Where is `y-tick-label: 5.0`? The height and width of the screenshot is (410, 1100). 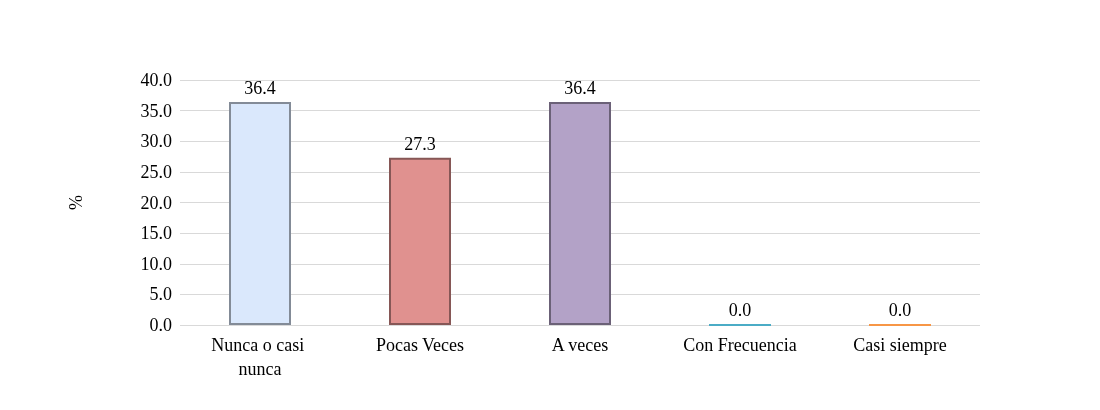 y-tick-label: 5.0 is located at coordinates (160, 294).